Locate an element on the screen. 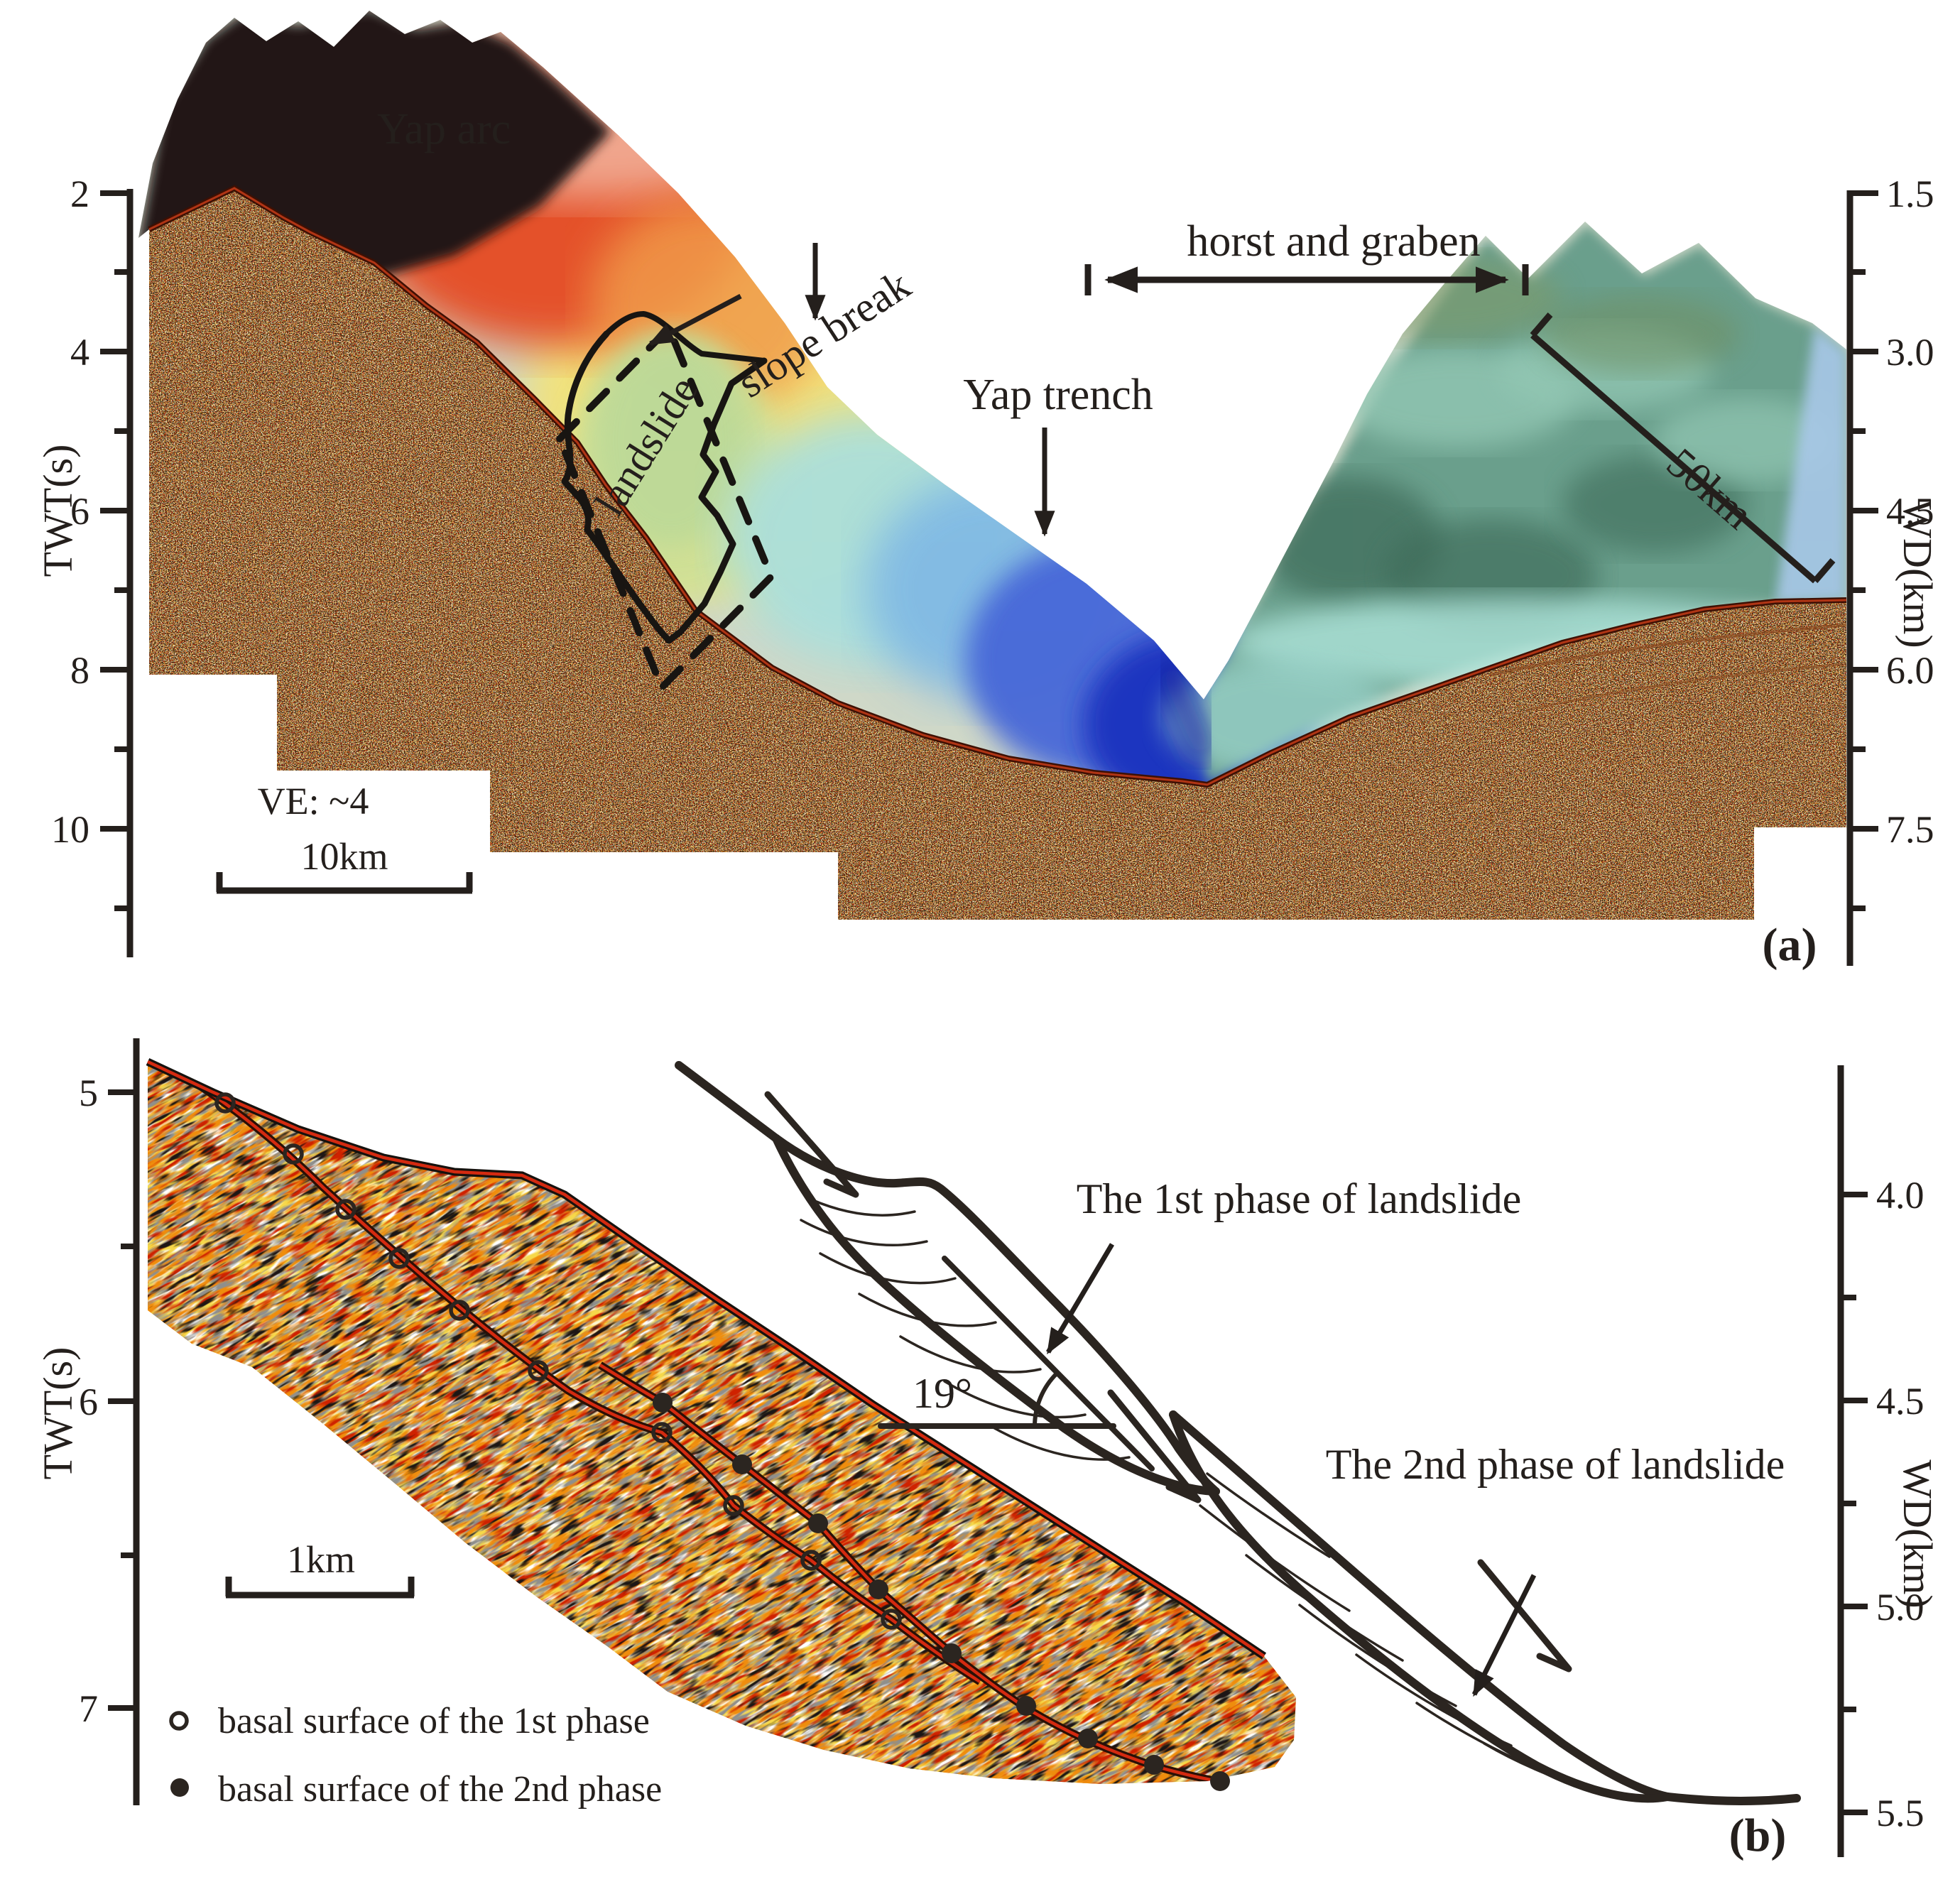 The image size is (1938, 1904). landslide-dashed-box is located at coordinates (665, 508).